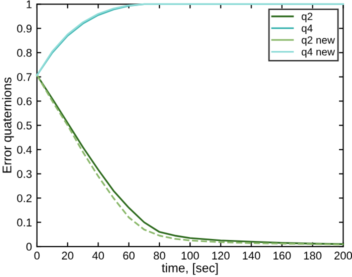 This screenshot has width=352, height=277. I want to click on x-tick-label: 140, so click(251, 256).